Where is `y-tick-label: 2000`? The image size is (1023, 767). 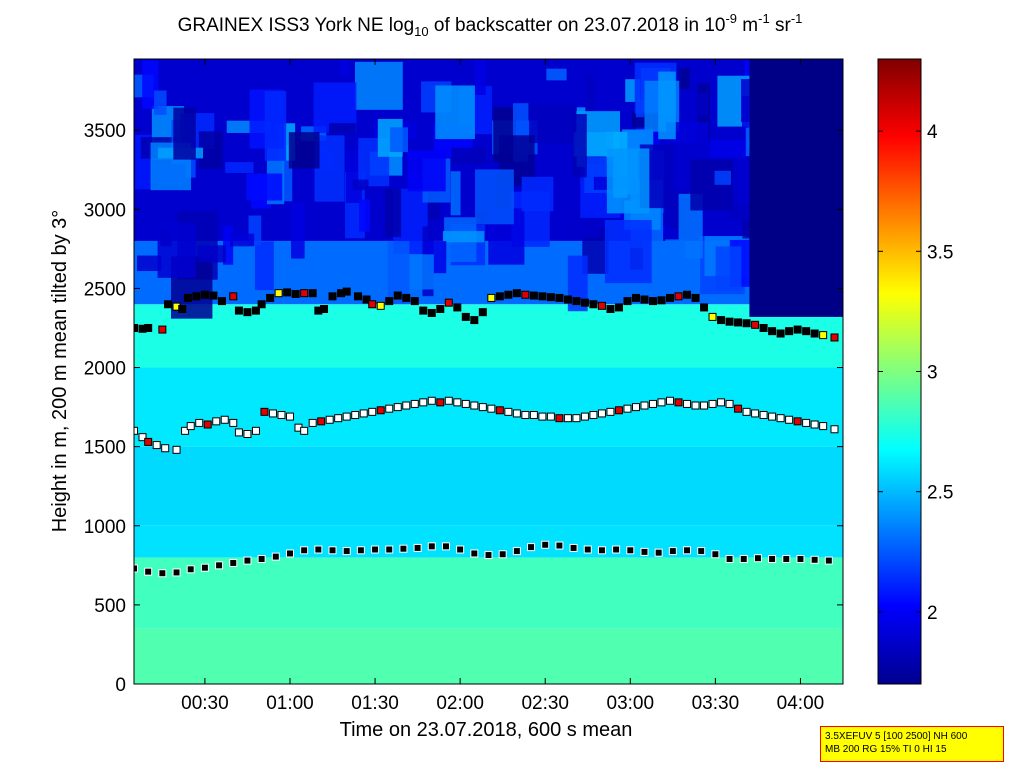 y-tick-label: 2000 is located at coordinates (105, 369).